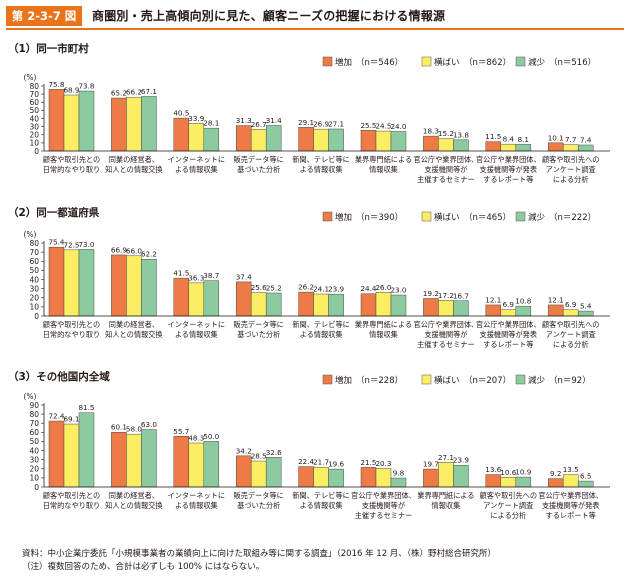 The width and height of the screenshot is (630, 577). What do you see at coordinates (571, 169) in the screenshot?
I see `category-label: アンケート調査` at bounding box center [571, 169].